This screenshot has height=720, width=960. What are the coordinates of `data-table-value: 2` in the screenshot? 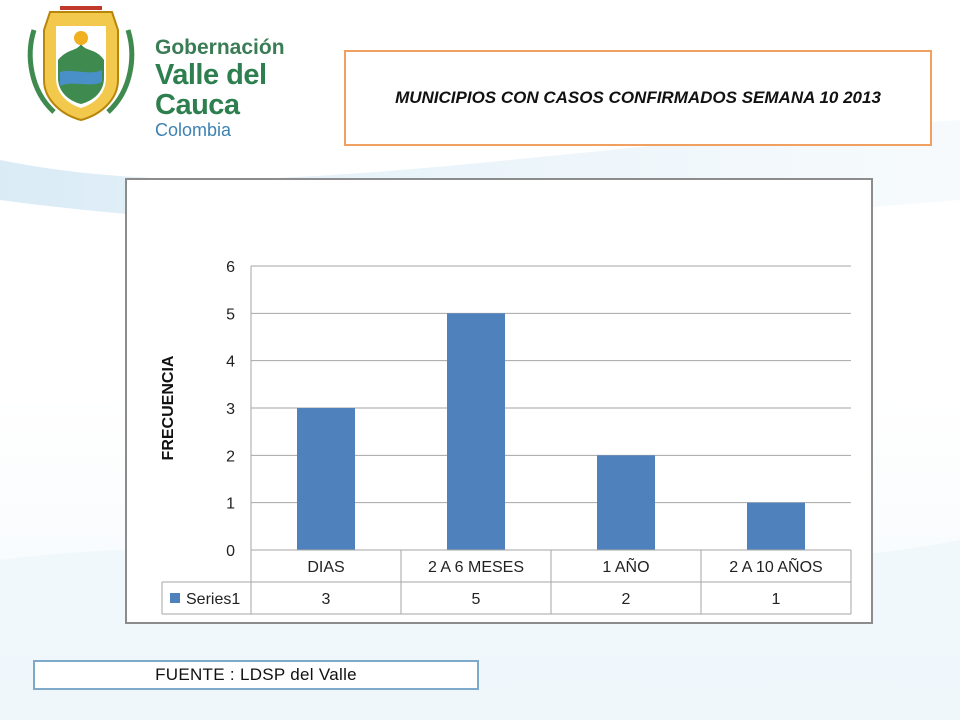 It's located at (626, 599).